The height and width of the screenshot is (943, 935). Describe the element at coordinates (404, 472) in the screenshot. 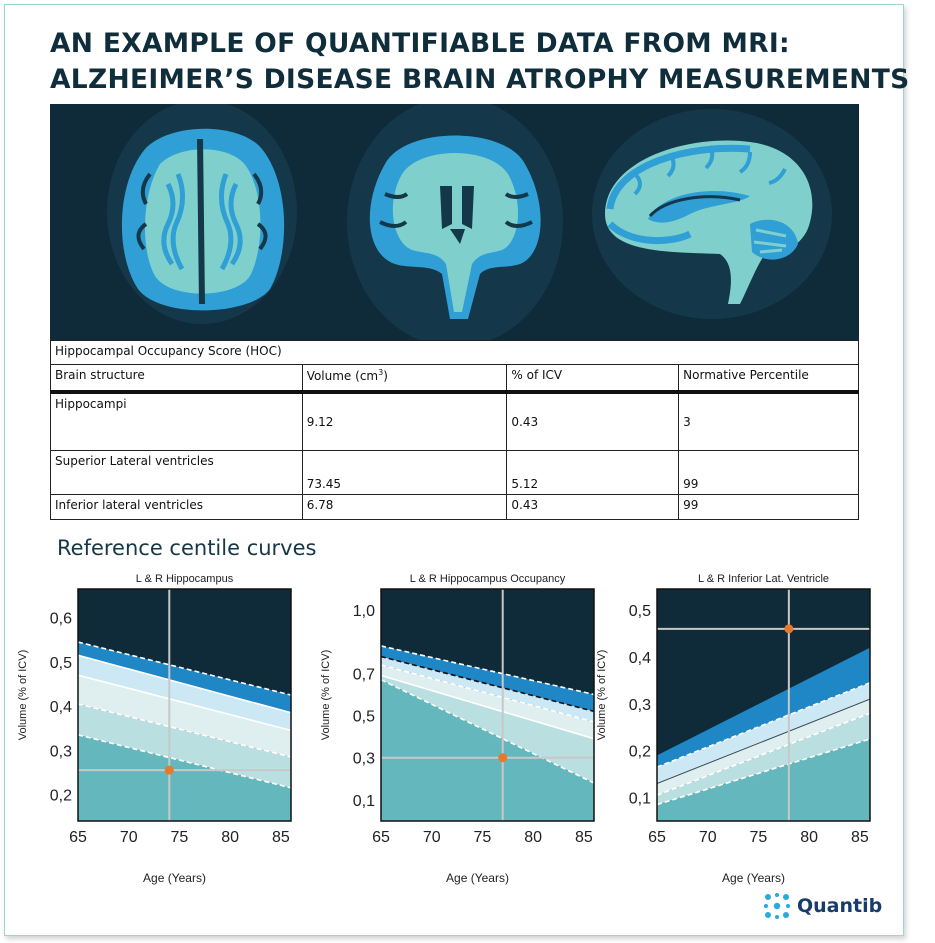

I see `cell-volume: 73.45` at that location.